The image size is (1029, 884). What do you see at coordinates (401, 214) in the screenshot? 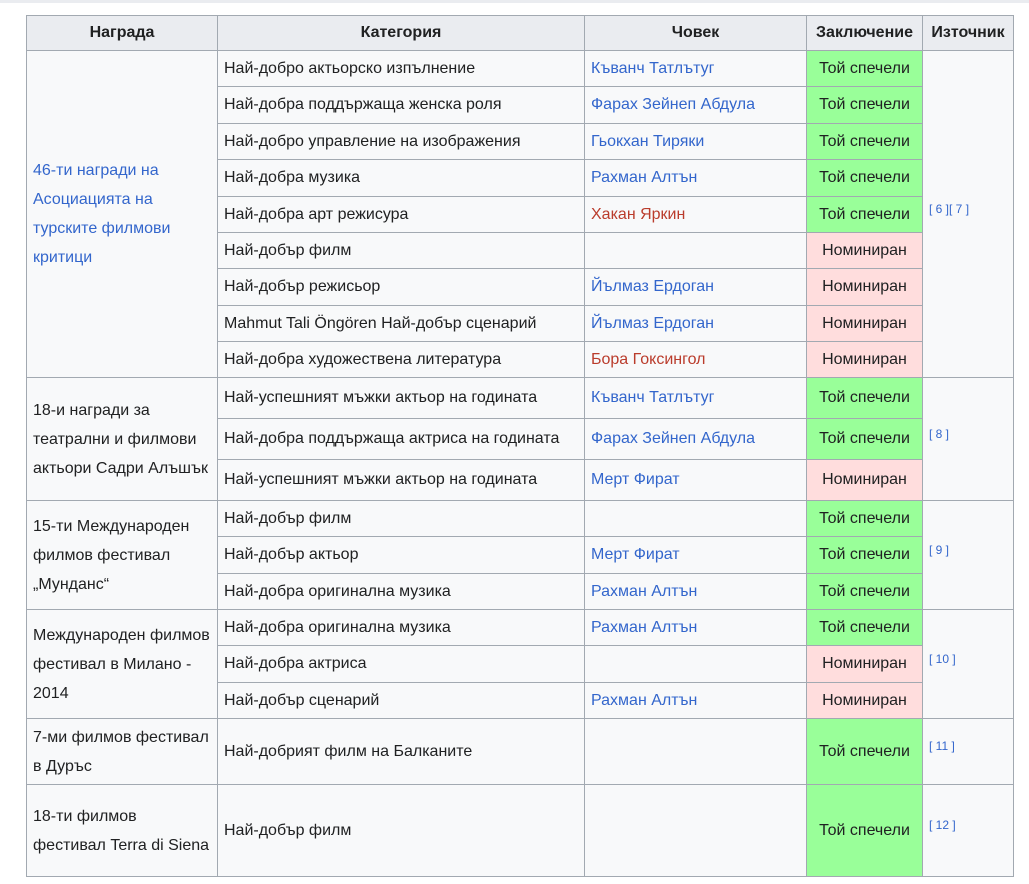
I see `category-cell: Най-добра арт режисура` at bounding box center [401, 214].